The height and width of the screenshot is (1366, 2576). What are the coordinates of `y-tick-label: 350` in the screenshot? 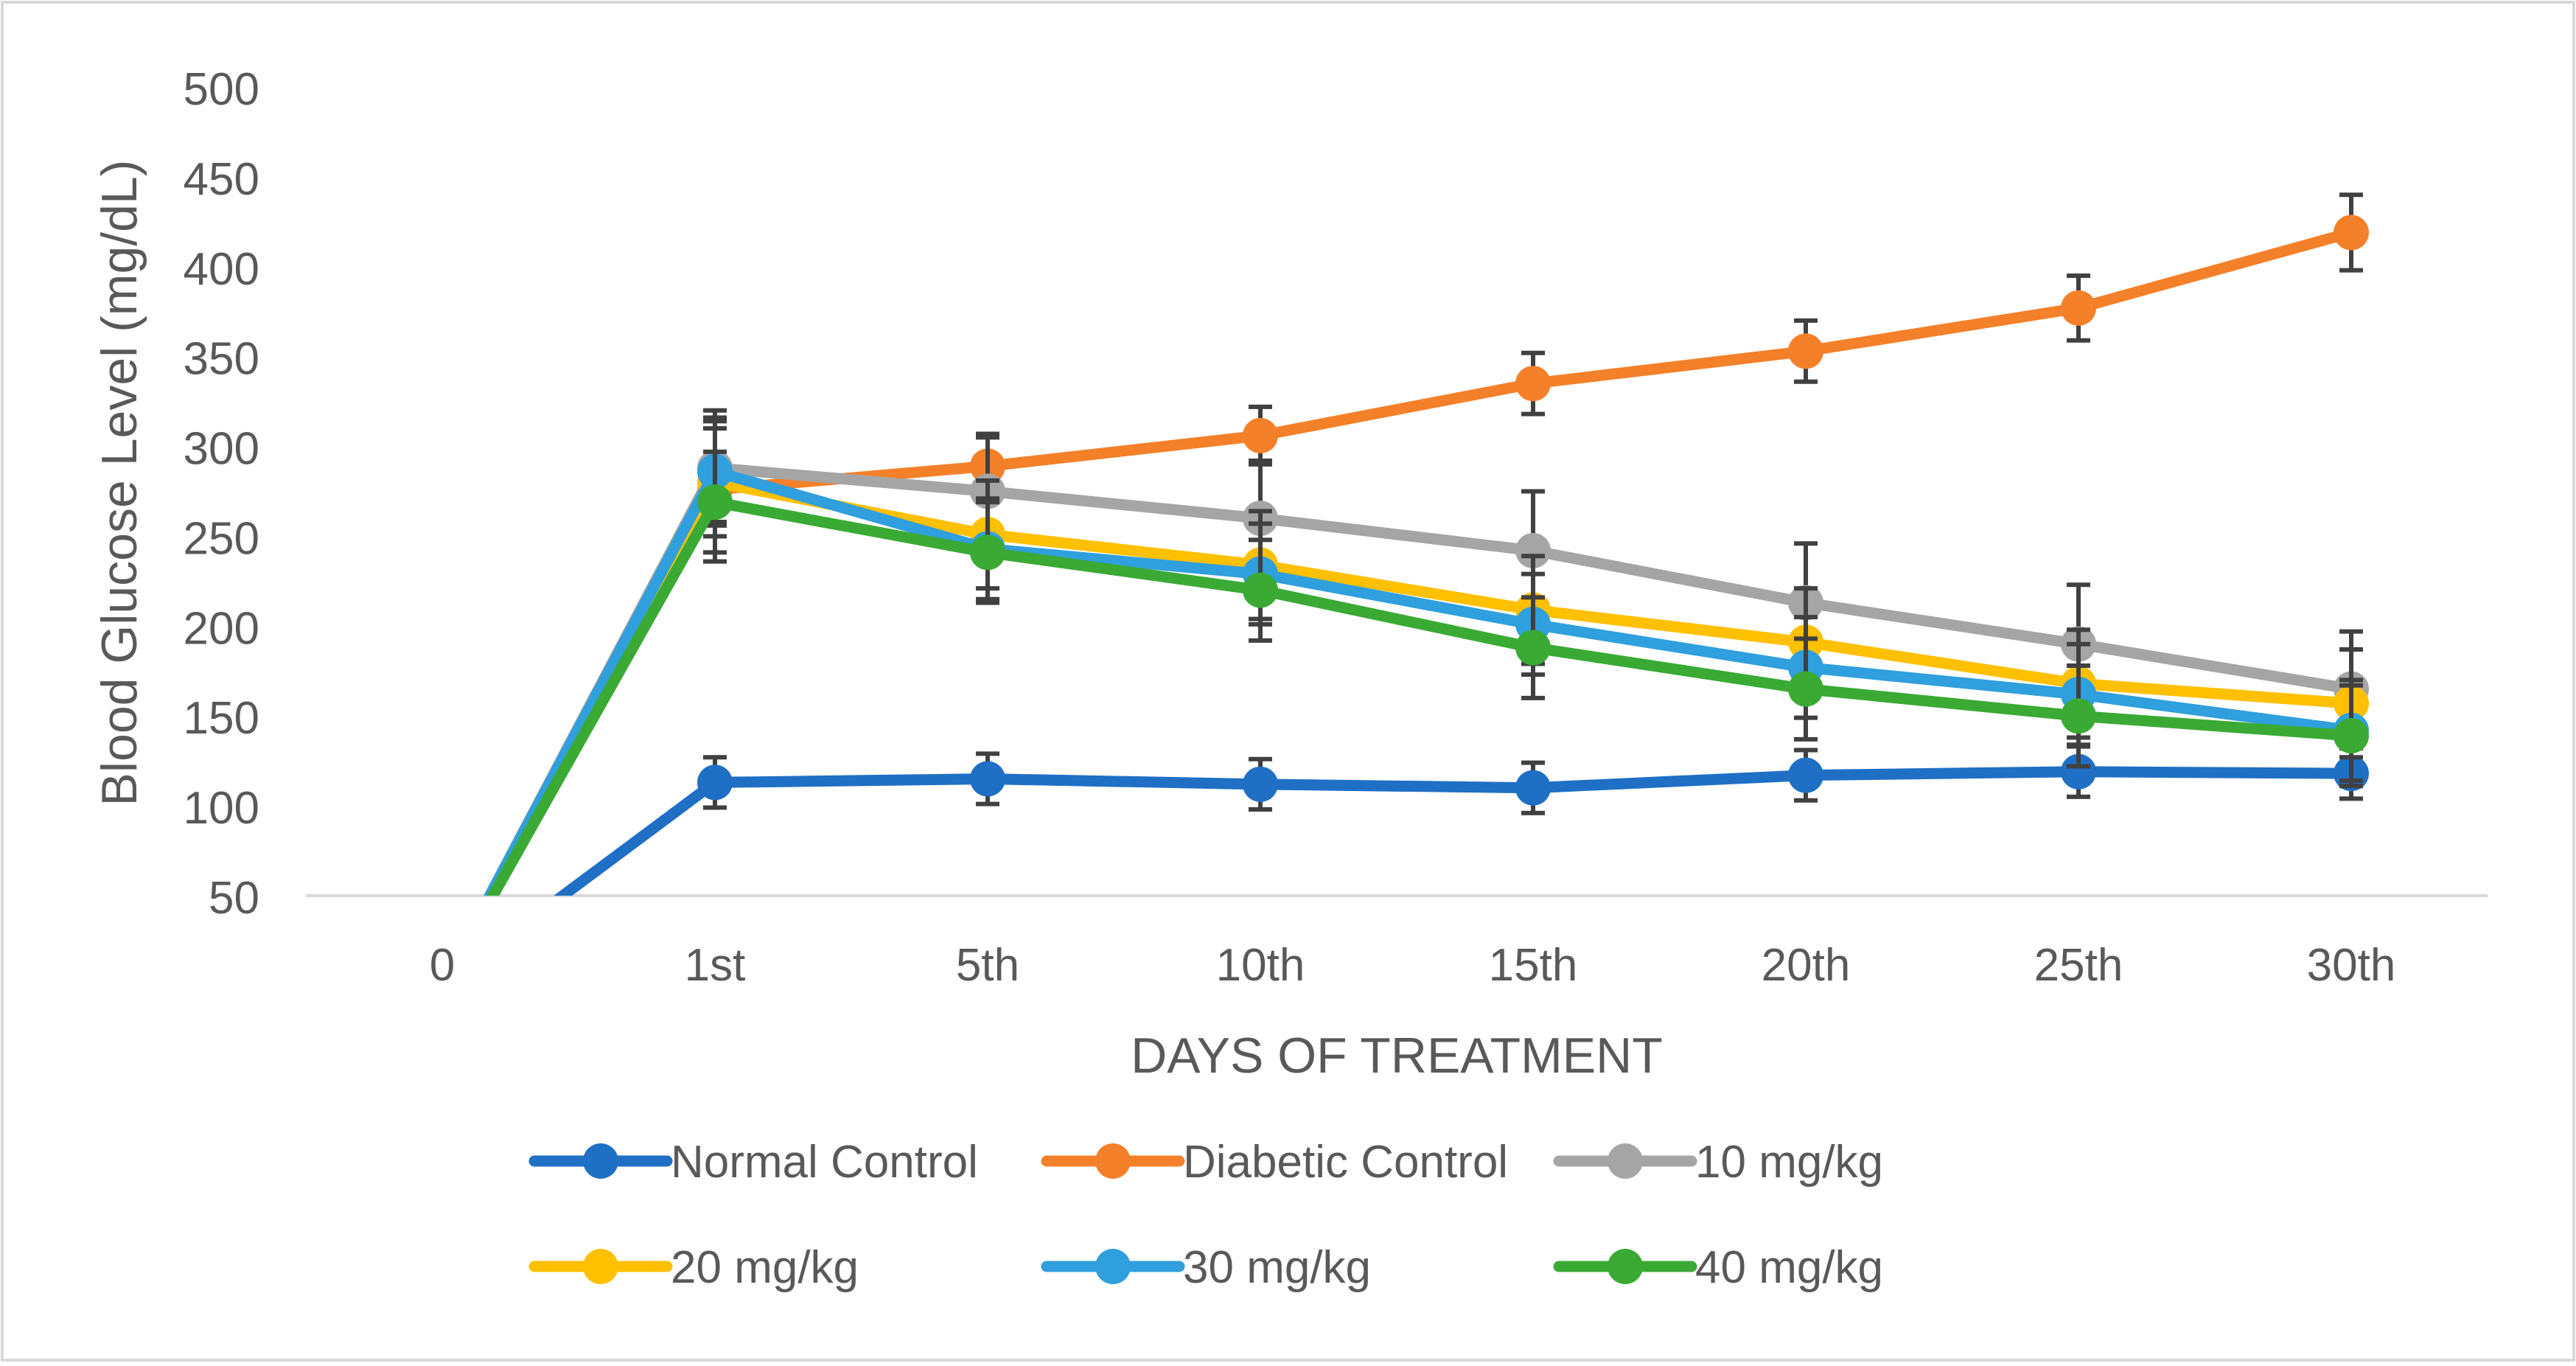 It's located at (221, 359).